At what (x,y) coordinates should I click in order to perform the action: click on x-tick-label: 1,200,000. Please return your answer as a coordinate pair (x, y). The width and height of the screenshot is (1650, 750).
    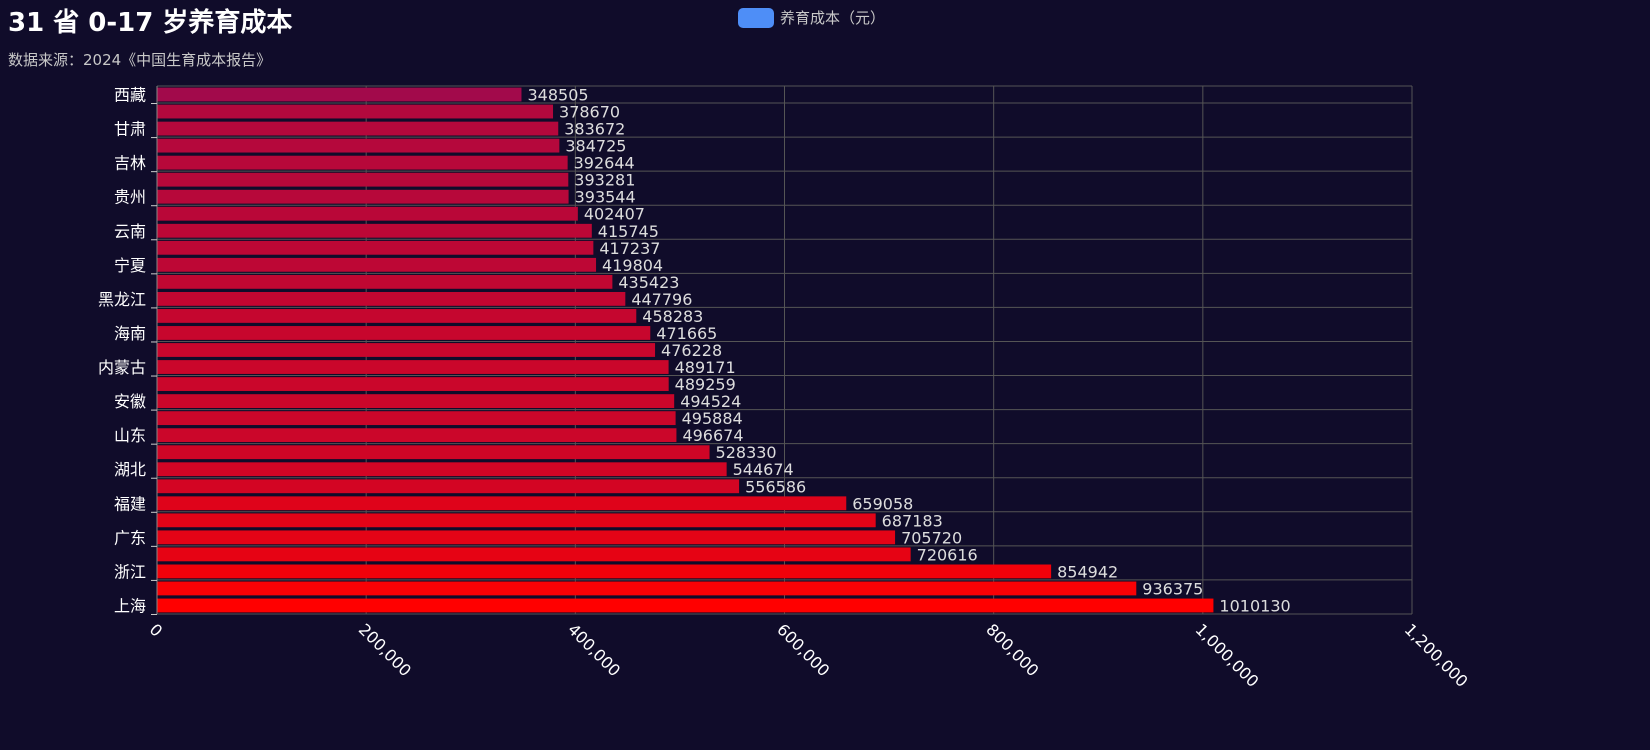
    Looking at the image, I should click on (1436, 655).